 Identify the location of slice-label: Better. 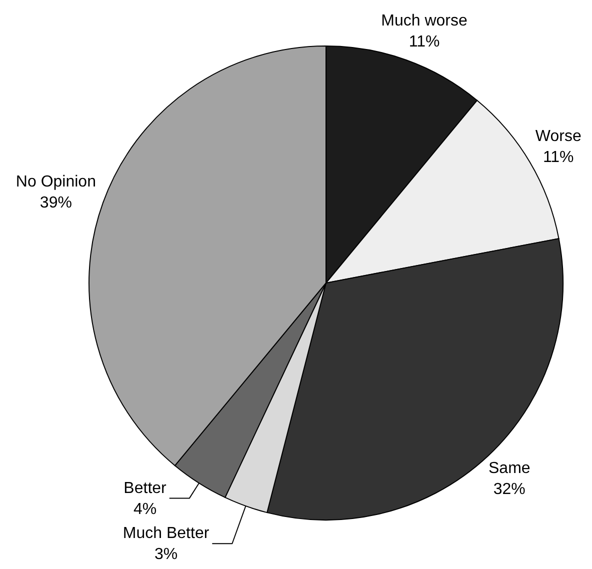
(146, 488).